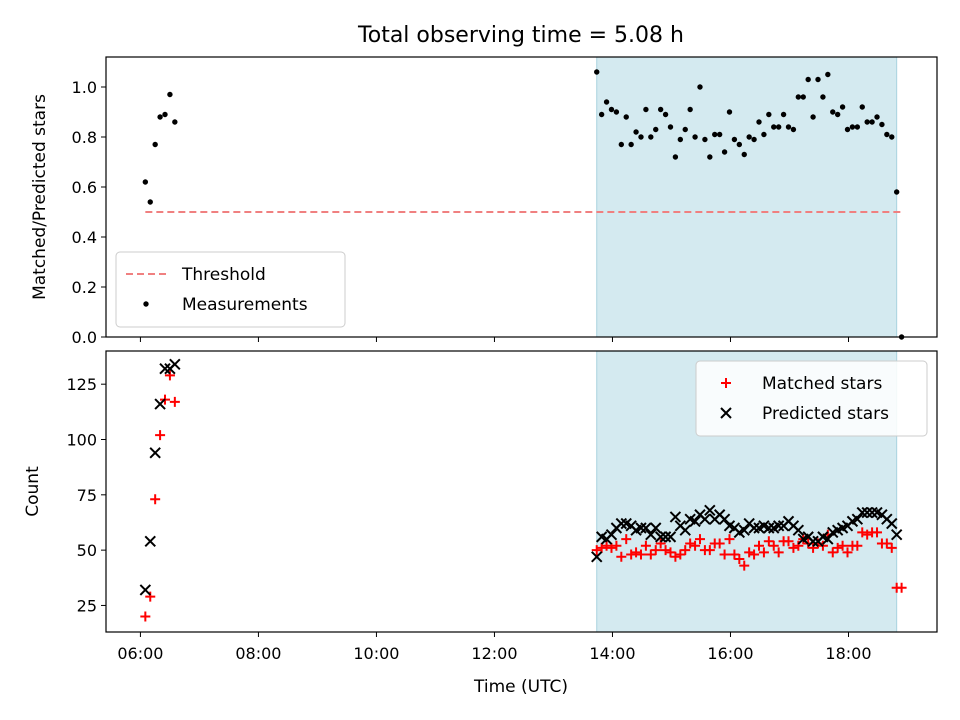 The image size is (960, 720). I want to click on legend-plus-icon, so click(726, 383).